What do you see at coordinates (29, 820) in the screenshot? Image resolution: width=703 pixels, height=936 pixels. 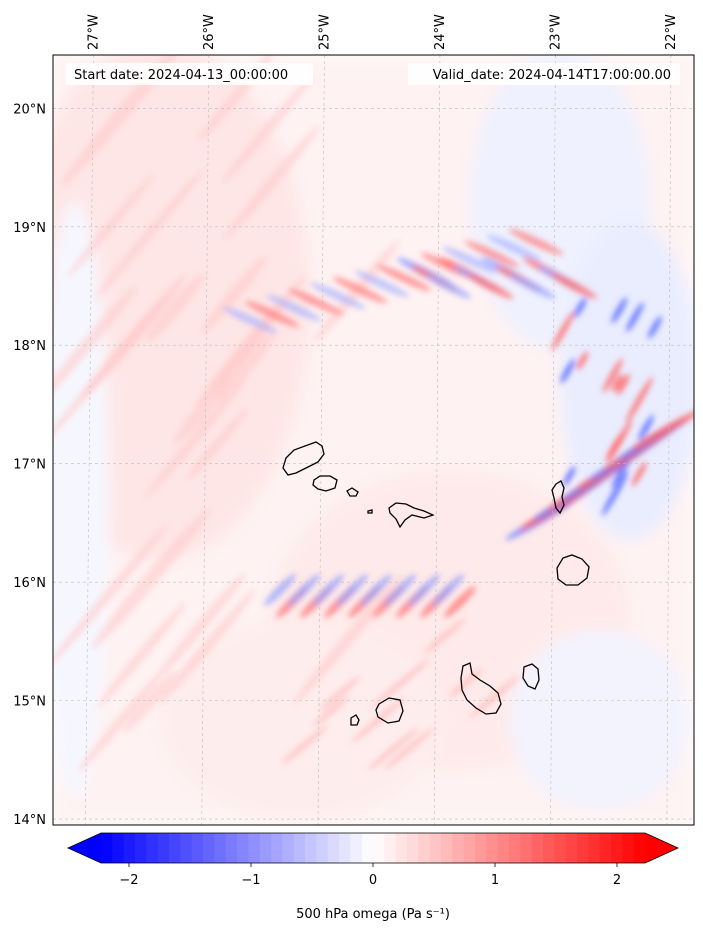 I see `latitude-tick-label: 14°N` at bounding box center [29, 820].